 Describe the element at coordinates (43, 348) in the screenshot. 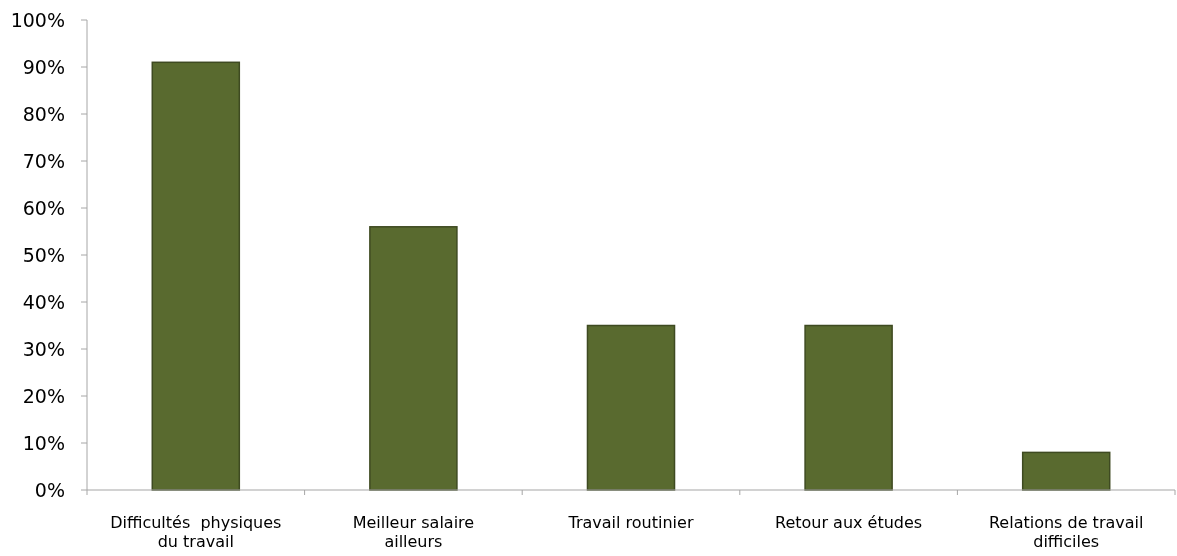

I see `y-tick-label: 30%` at that location.